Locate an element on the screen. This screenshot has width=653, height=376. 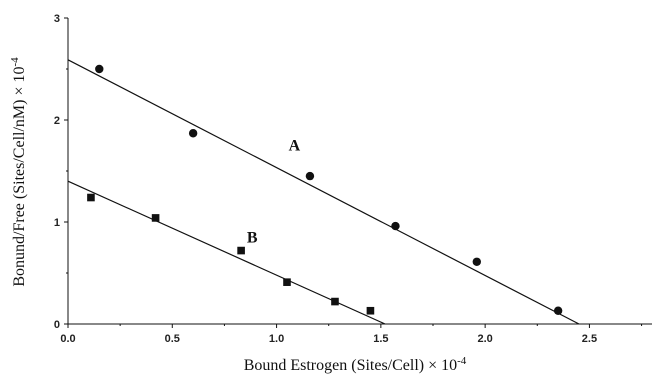
y-tick-label: 1 is located at coordinates (57, 223).